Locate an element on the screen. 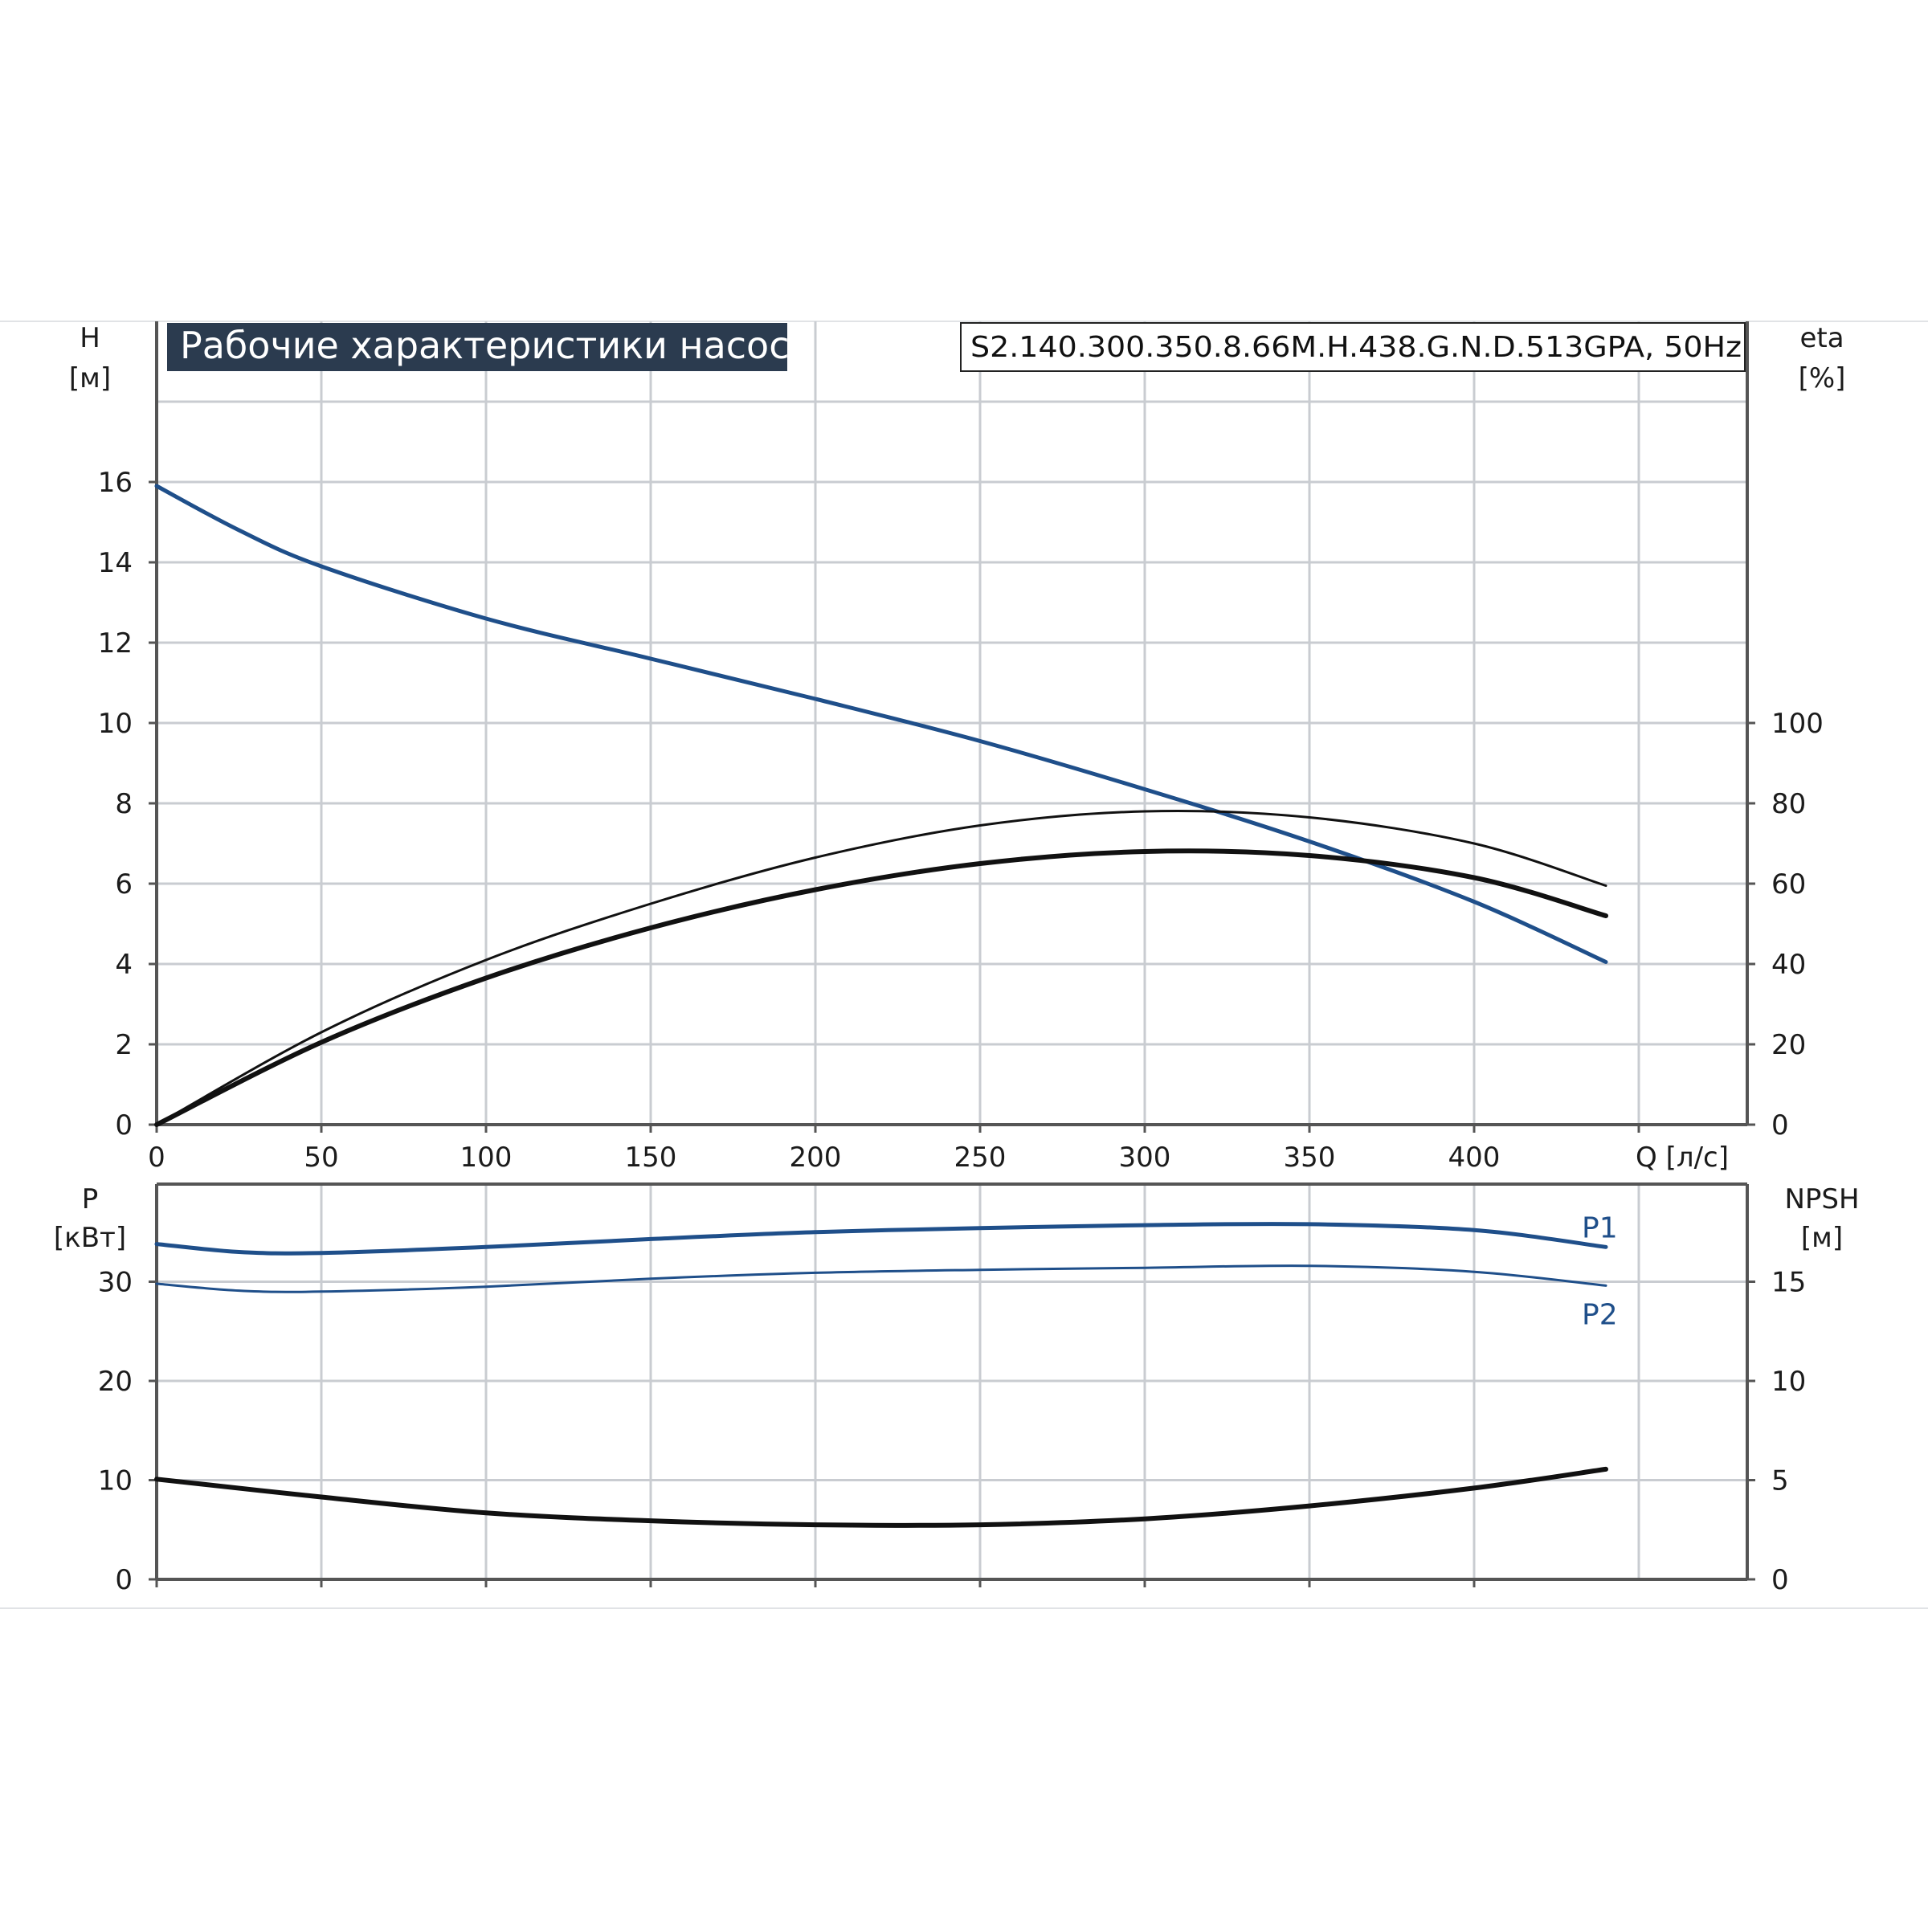 This screenshot has width=1928, height=1932. left-tick-label: 12 is located at coordinates (116, 643).